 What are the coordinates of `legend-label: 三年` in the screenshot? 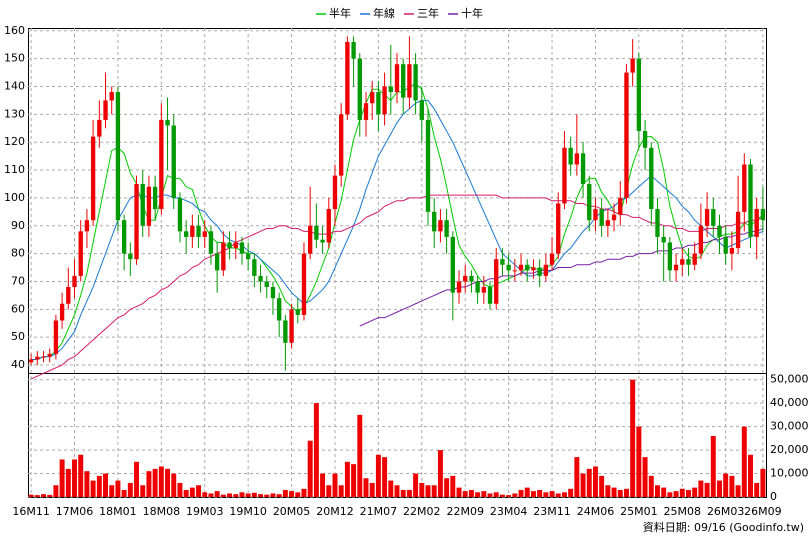 It's located at (428, 13).